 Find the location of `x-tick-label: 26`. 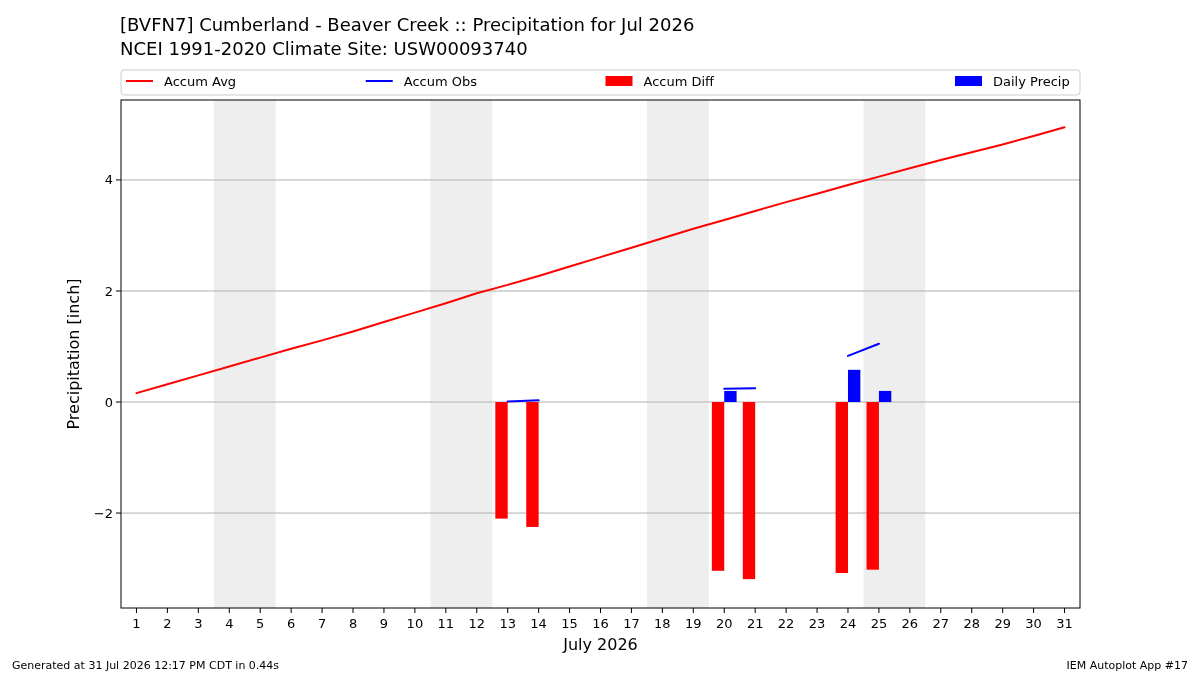

x-tick-label: 26 is located at coordinates (910, 623).